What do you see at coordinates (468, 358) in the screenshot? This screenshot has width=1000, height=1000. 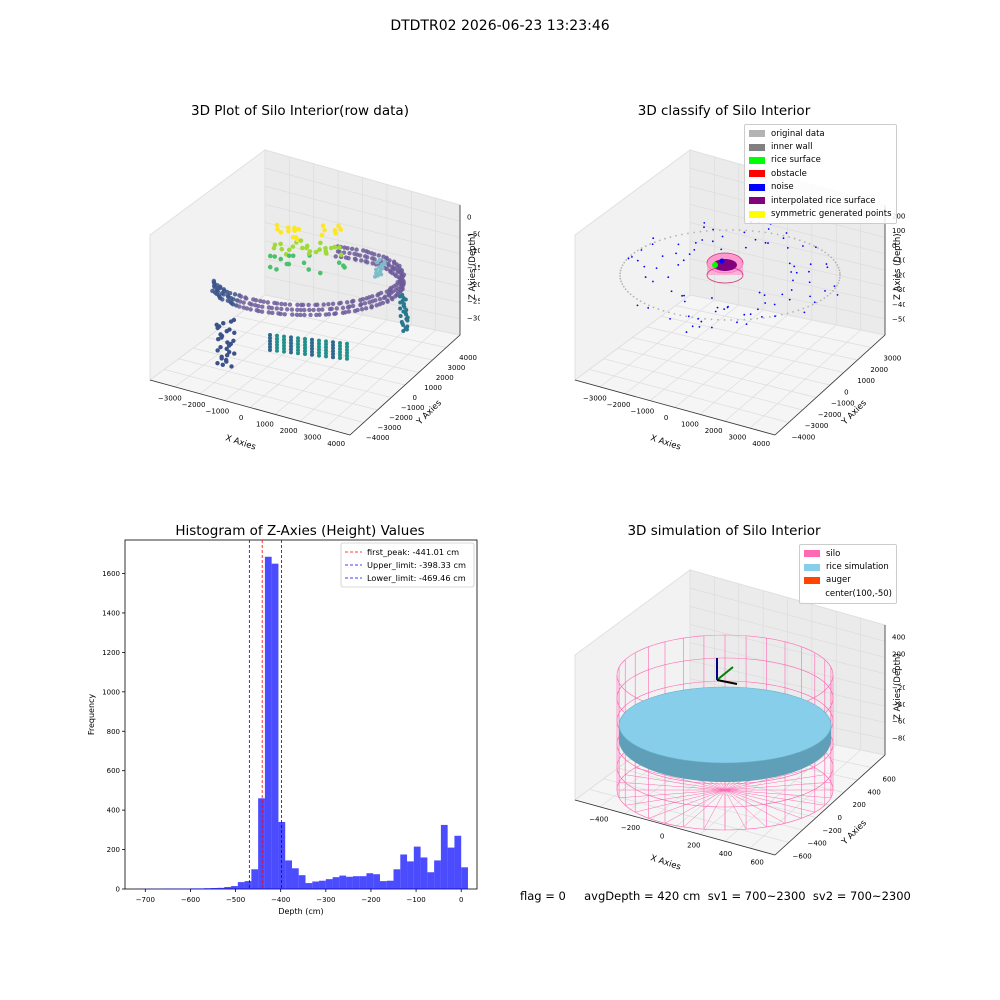 I see `y-tick-label: 4000` at bounding box center [468, 358].